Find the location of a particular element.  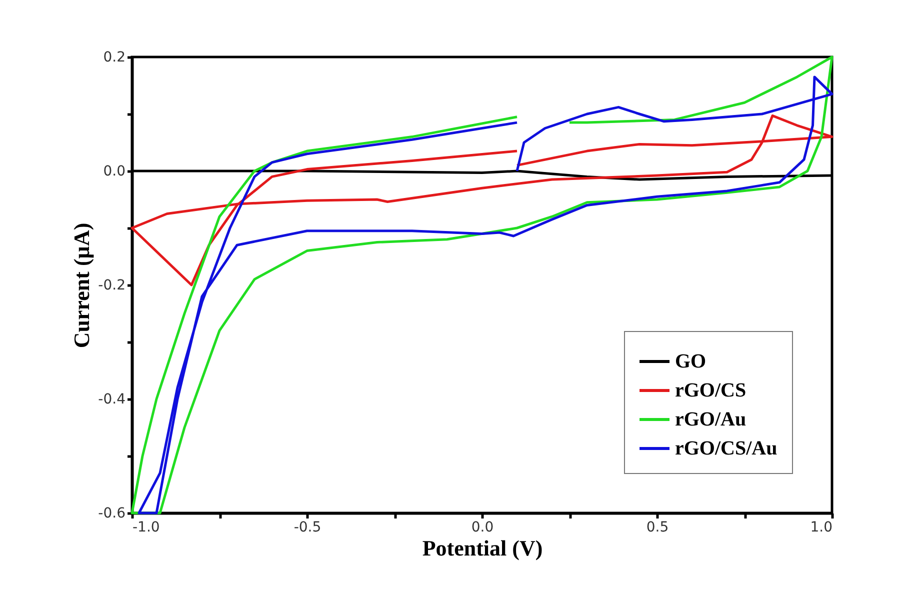

y-tick-label: -0.4 is located at coordinates (112, 400).